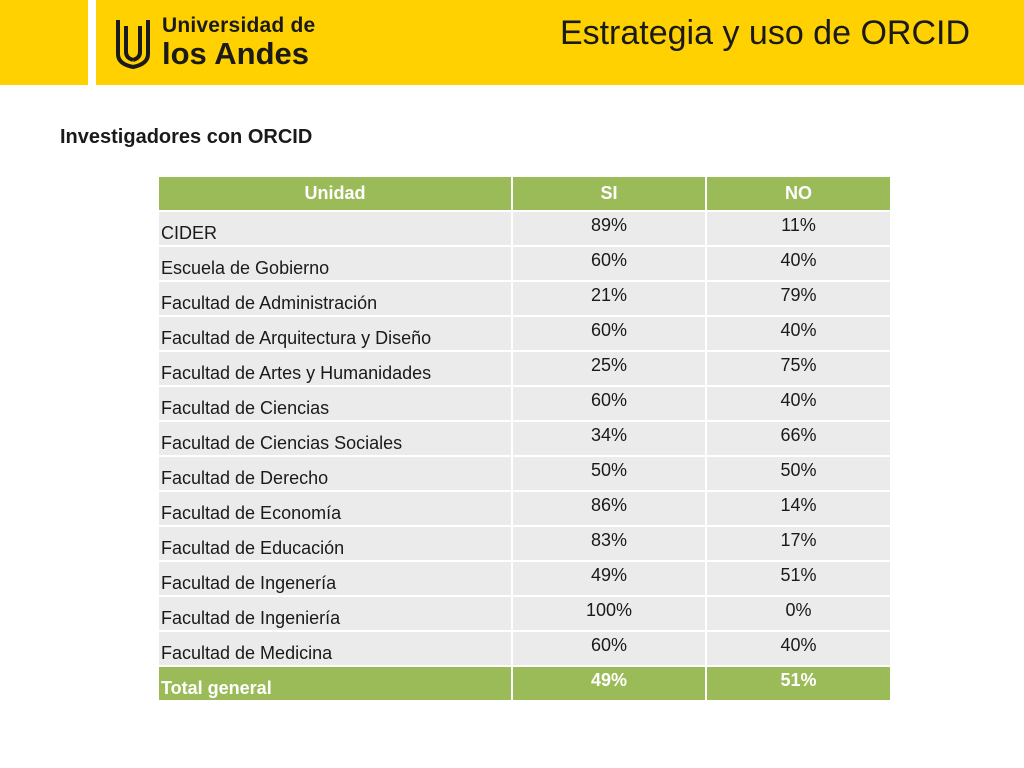 The height and width of the screenshot is (768, 1024). Describe the element at coordinates (609, 298) in the screenshot. I see `cell-si: 21%` at that location.